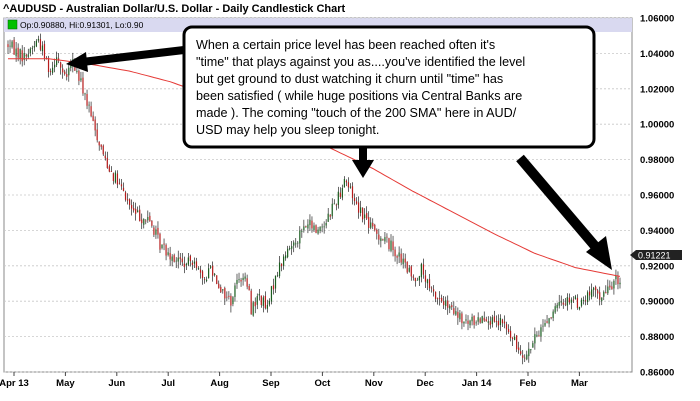 Image resolution: width=700 pixels, height=401 pixels. I want to click on x-tick-label: Mar, so click(579, 383).